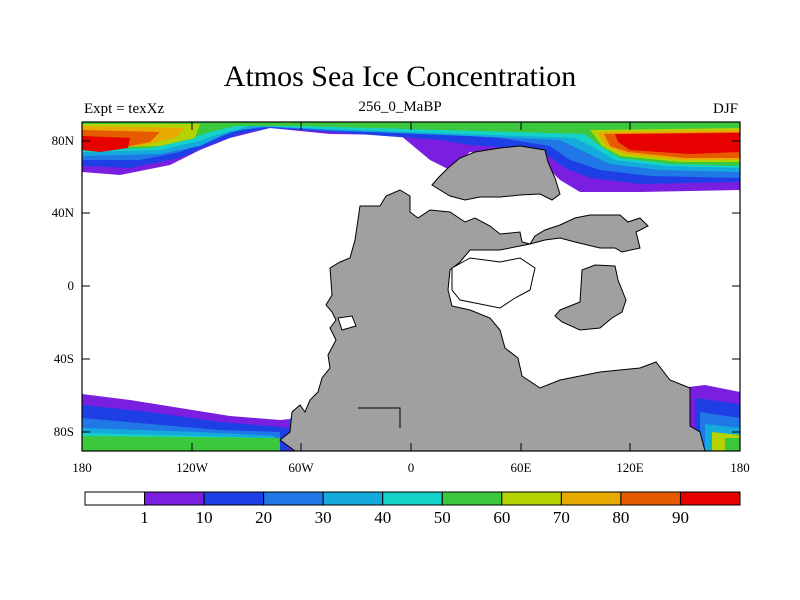 The height and width of the screenshot is (600, 800). What do you see at coordinates (192, 467) in the screenshot?
I see `lon-tick-120w: 120W` at bounding box center [192, 467].